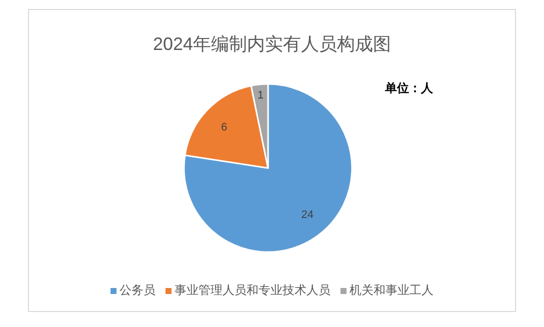  I want to click on legend-label: 公务员, so click(138, 290).